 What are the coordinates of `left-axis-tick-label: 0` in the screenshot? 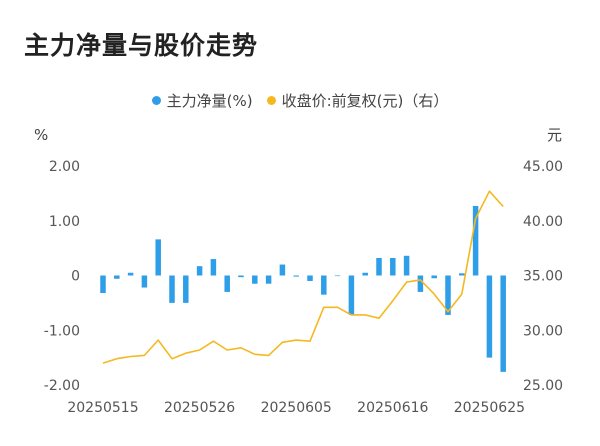 It's located at (75, 277).